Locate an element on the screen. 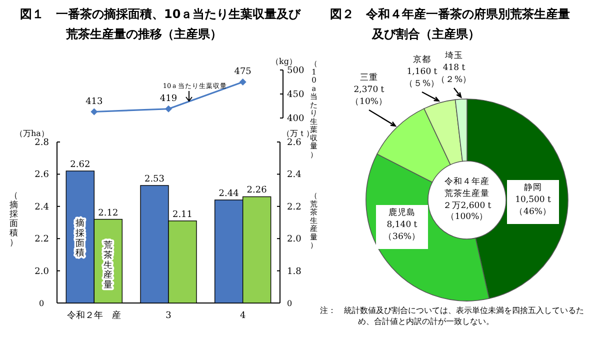  data-label: 419 is located at coordinates (169, 99).